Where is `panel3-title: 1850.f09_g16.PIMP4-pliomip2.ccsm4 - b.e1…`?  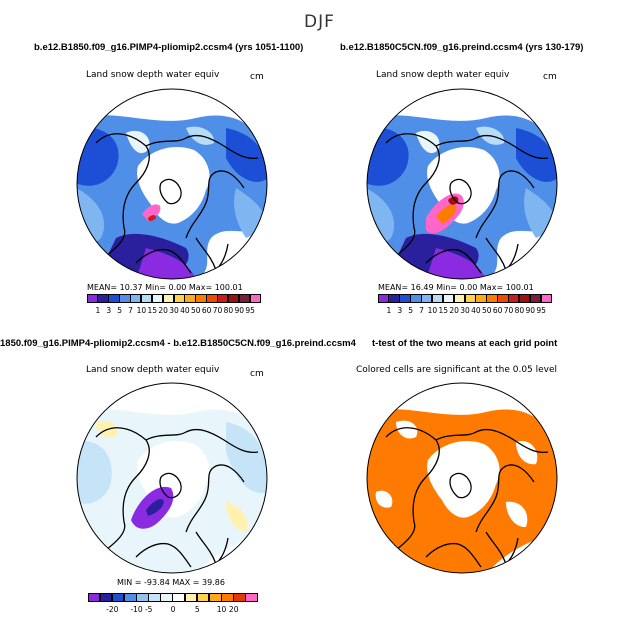
panel3-title: 1850.f09_g16.PIMP4-pliomip2.ccsm4 - b.e1… is located at coordinates (178, 343).